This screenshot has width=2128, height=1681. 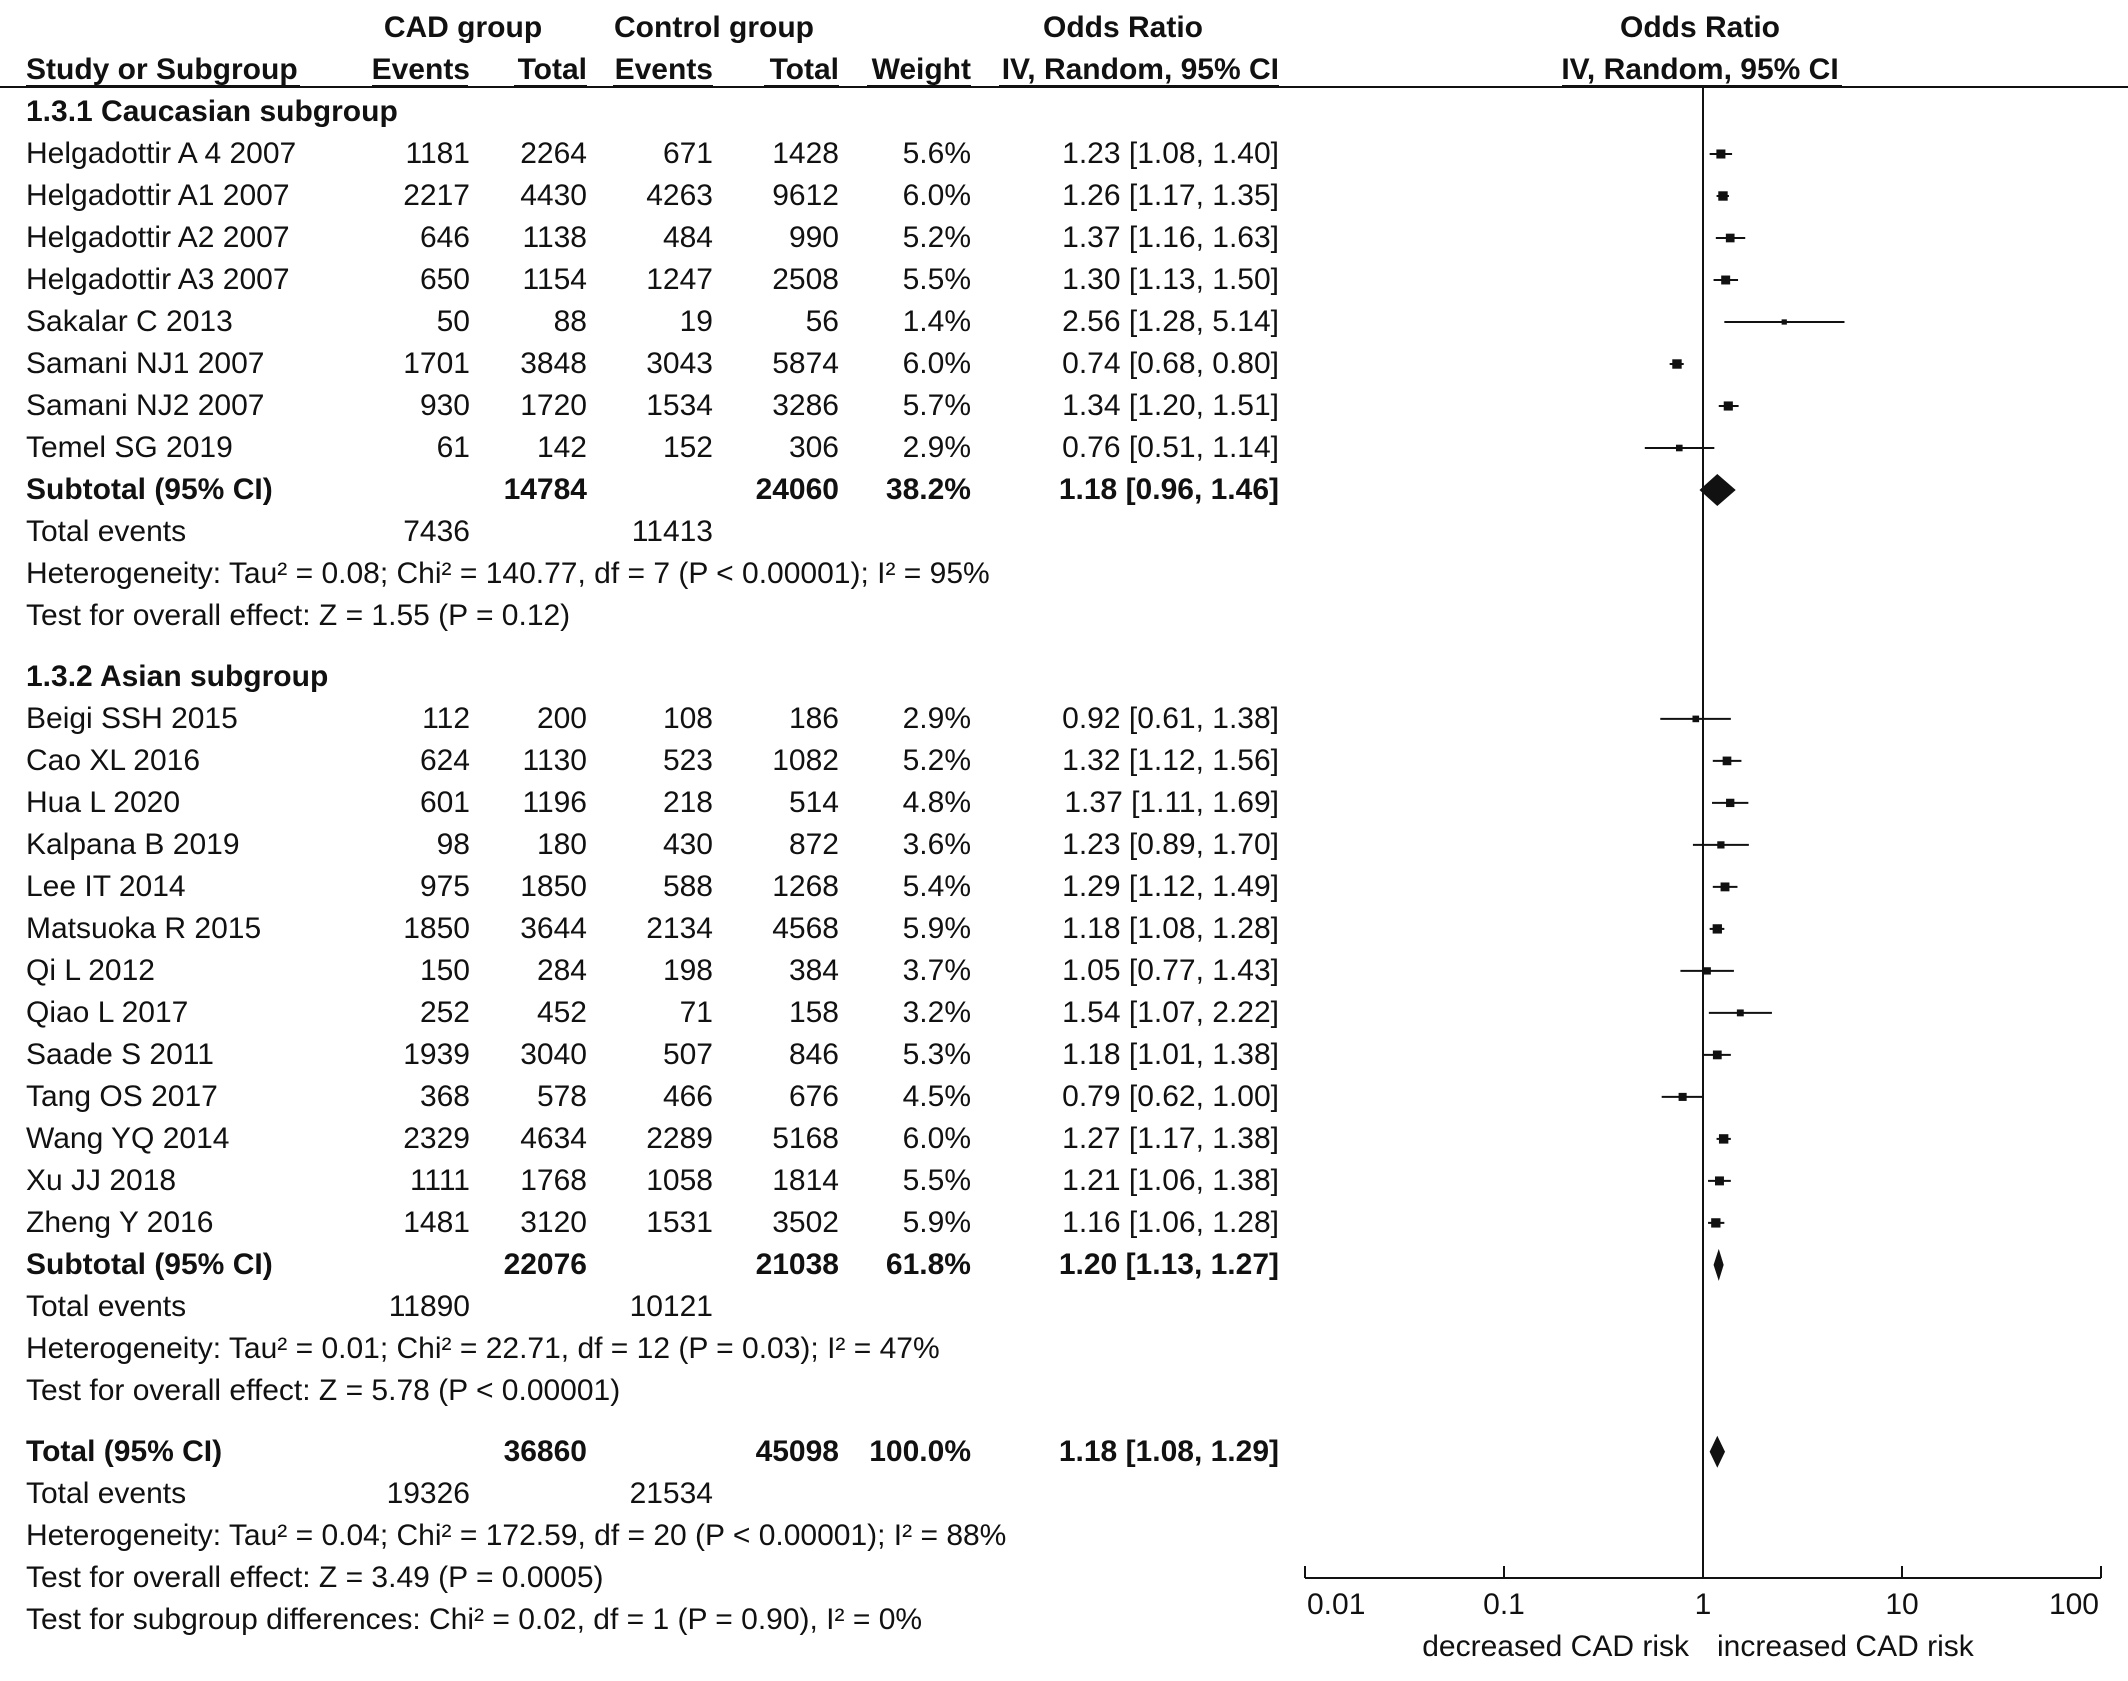 What do you see at coordinates (554, 802) in the screenshot?
I see `study-total-cad: 1196` at bounding box center [554, 802].